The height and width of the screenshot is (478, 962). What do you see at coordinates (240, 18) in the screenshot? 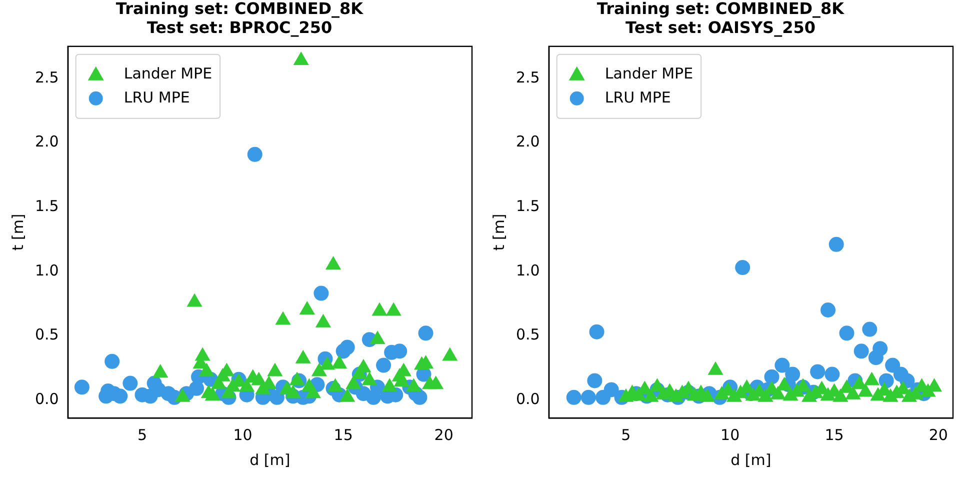
I see `chart-title: Training set: COMBINED_8K Test set: BPROC_250` at bounding box center [240, 18].